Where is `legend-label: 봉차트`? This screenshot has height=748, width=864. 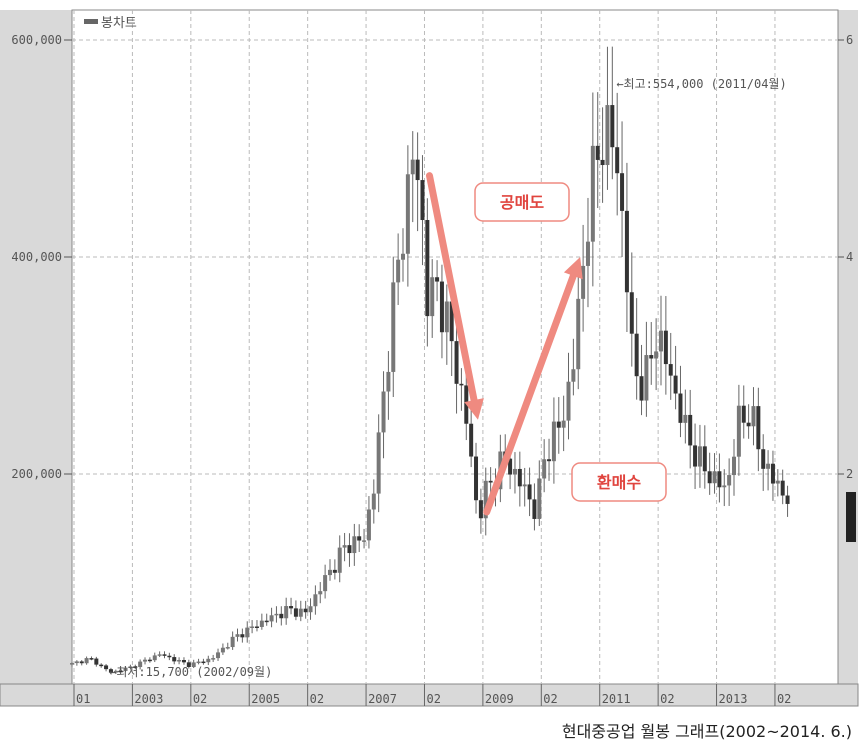 legend-label: 봉차트 is located at coordinates (119, 23).